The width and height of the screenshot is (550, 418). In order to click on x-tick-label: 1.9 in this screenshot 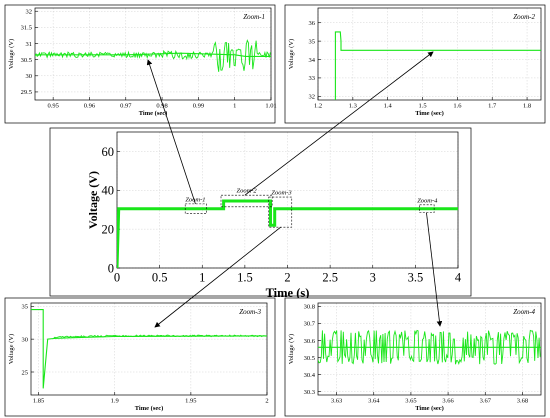, I will do `click(115, 401)`.